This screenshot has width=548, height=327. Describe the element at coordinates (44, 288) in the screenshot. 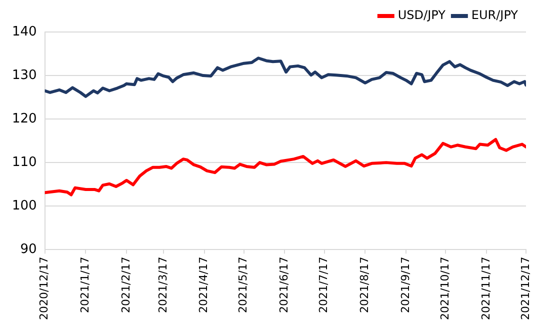

I see `x-tick-label: 2020/12/17` at that location.